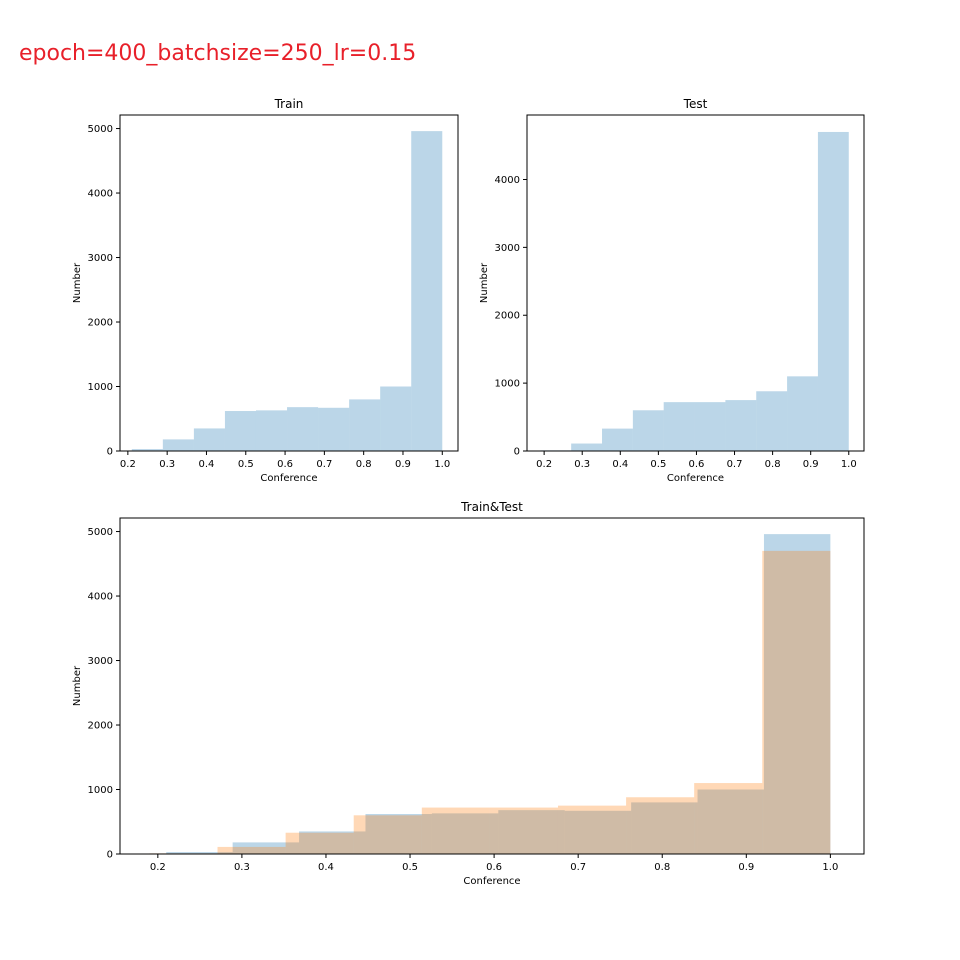 This screenshot has width=960, height=960. What do you see at coordinates (491, 507) in the screenshot?
I see `subplot-title: Train&Test` at bounding box center [491, 507].